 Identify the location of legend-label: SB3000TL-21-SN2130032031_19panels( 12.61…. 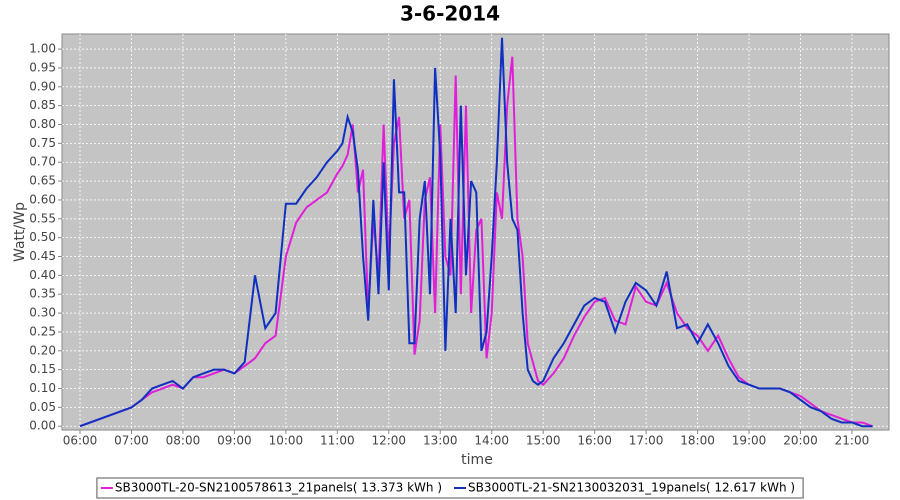
(631, 488).